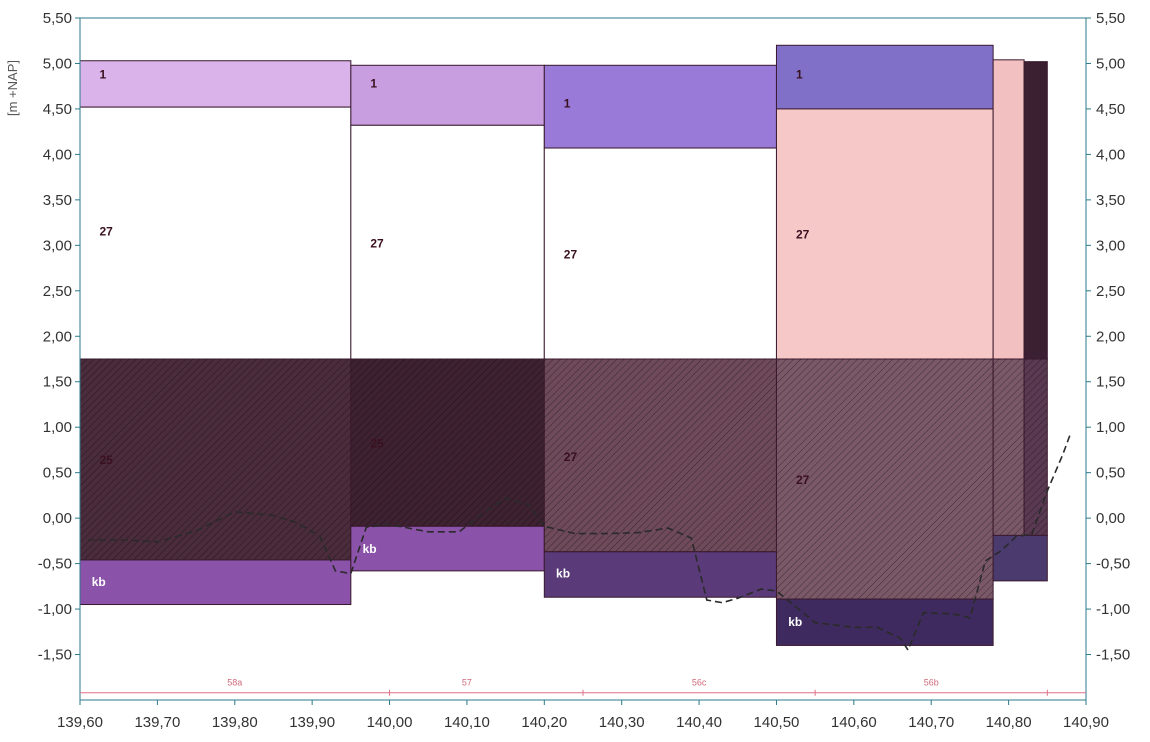  Describe the element at coordinates (57, 382) in the screenshot. I see `y-tick-label-left: 1,50` at that location.